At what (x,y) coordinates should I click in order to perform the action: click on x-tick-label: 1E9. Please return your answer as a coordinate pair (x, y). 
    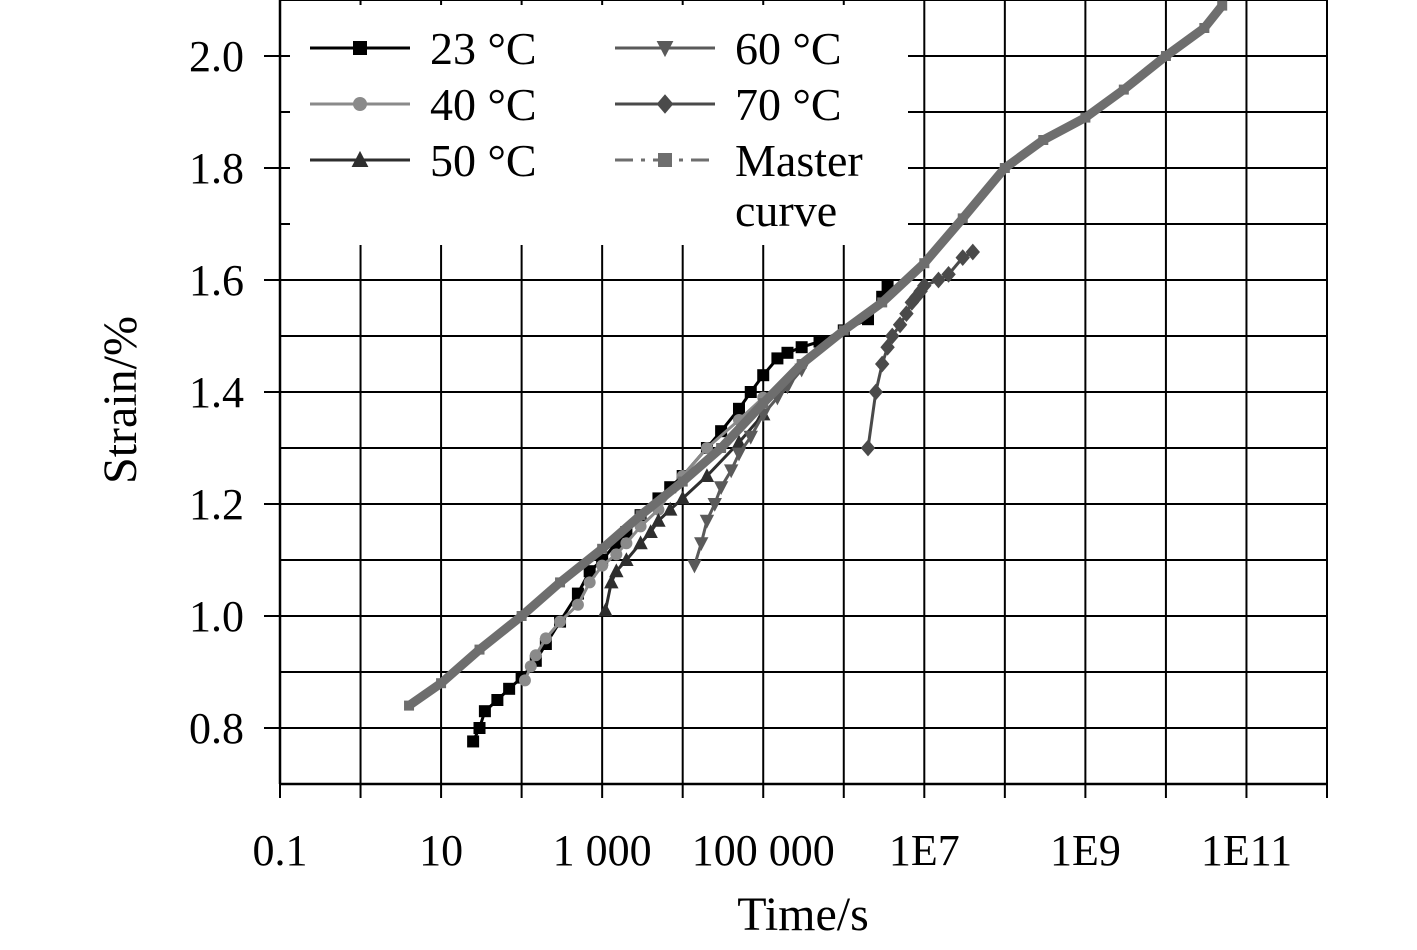
    Looking at the image, I should click on (1085, 850).